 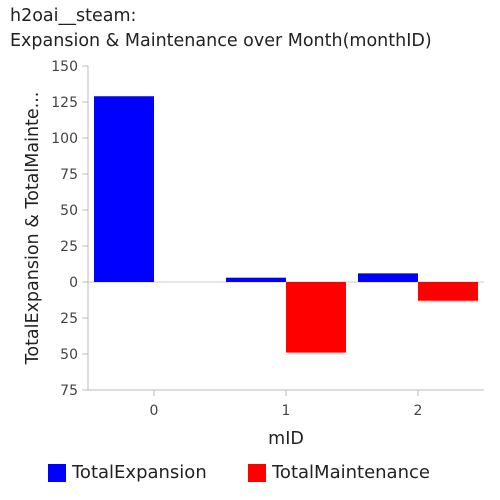 I want to click on x-tick-label: 0, so click(x=154, y=411).